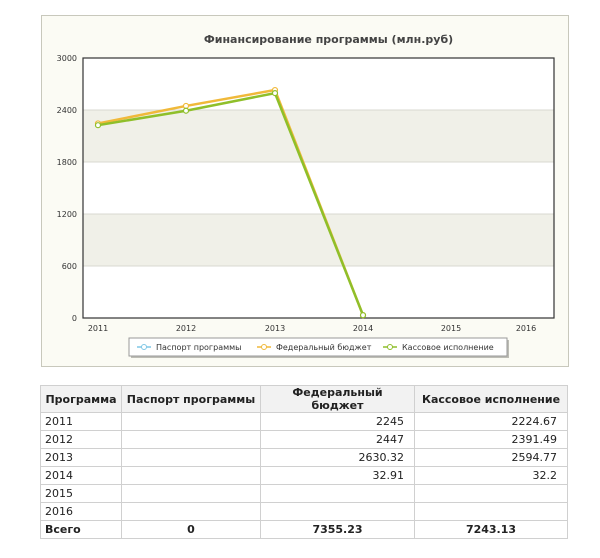  Describe the element at coordinates (67, 214) in the screenshot. I see `y-tick-label: 1200` at that location.